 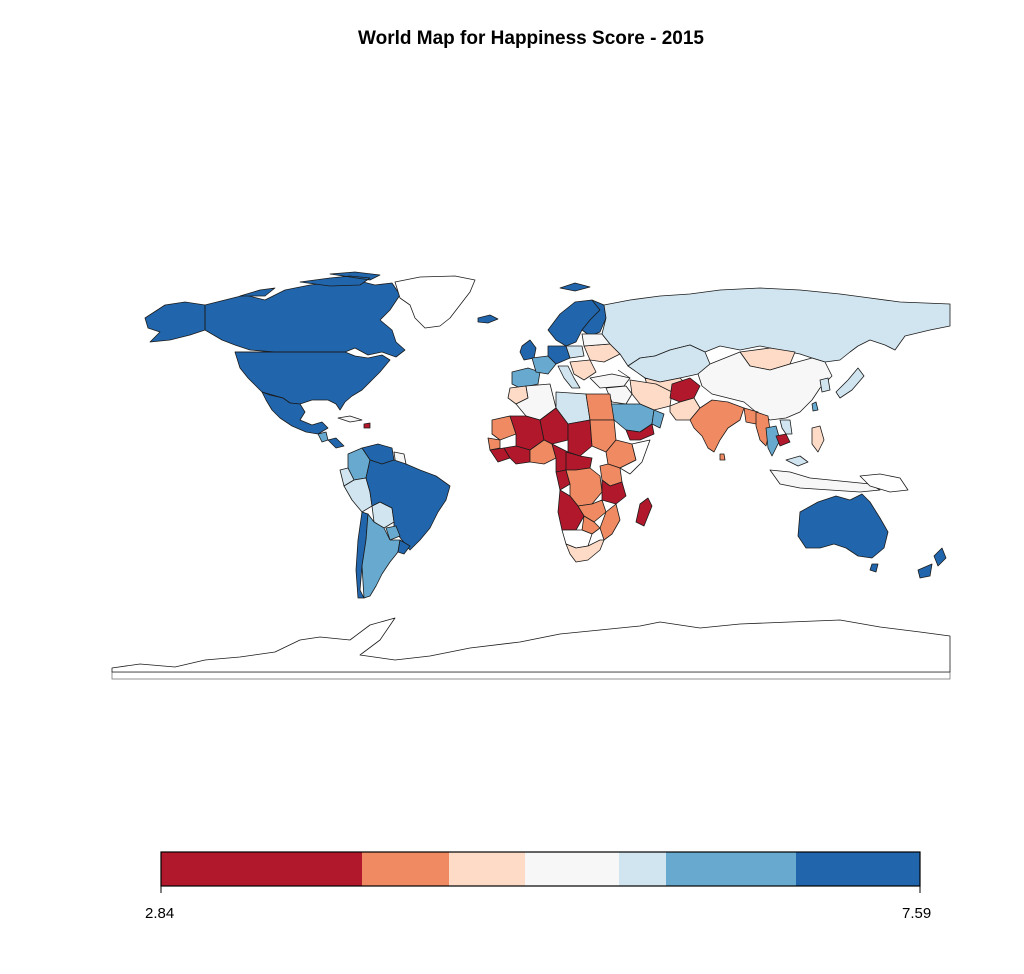 I want to click on country-alaska, so click(x=175, y=322).